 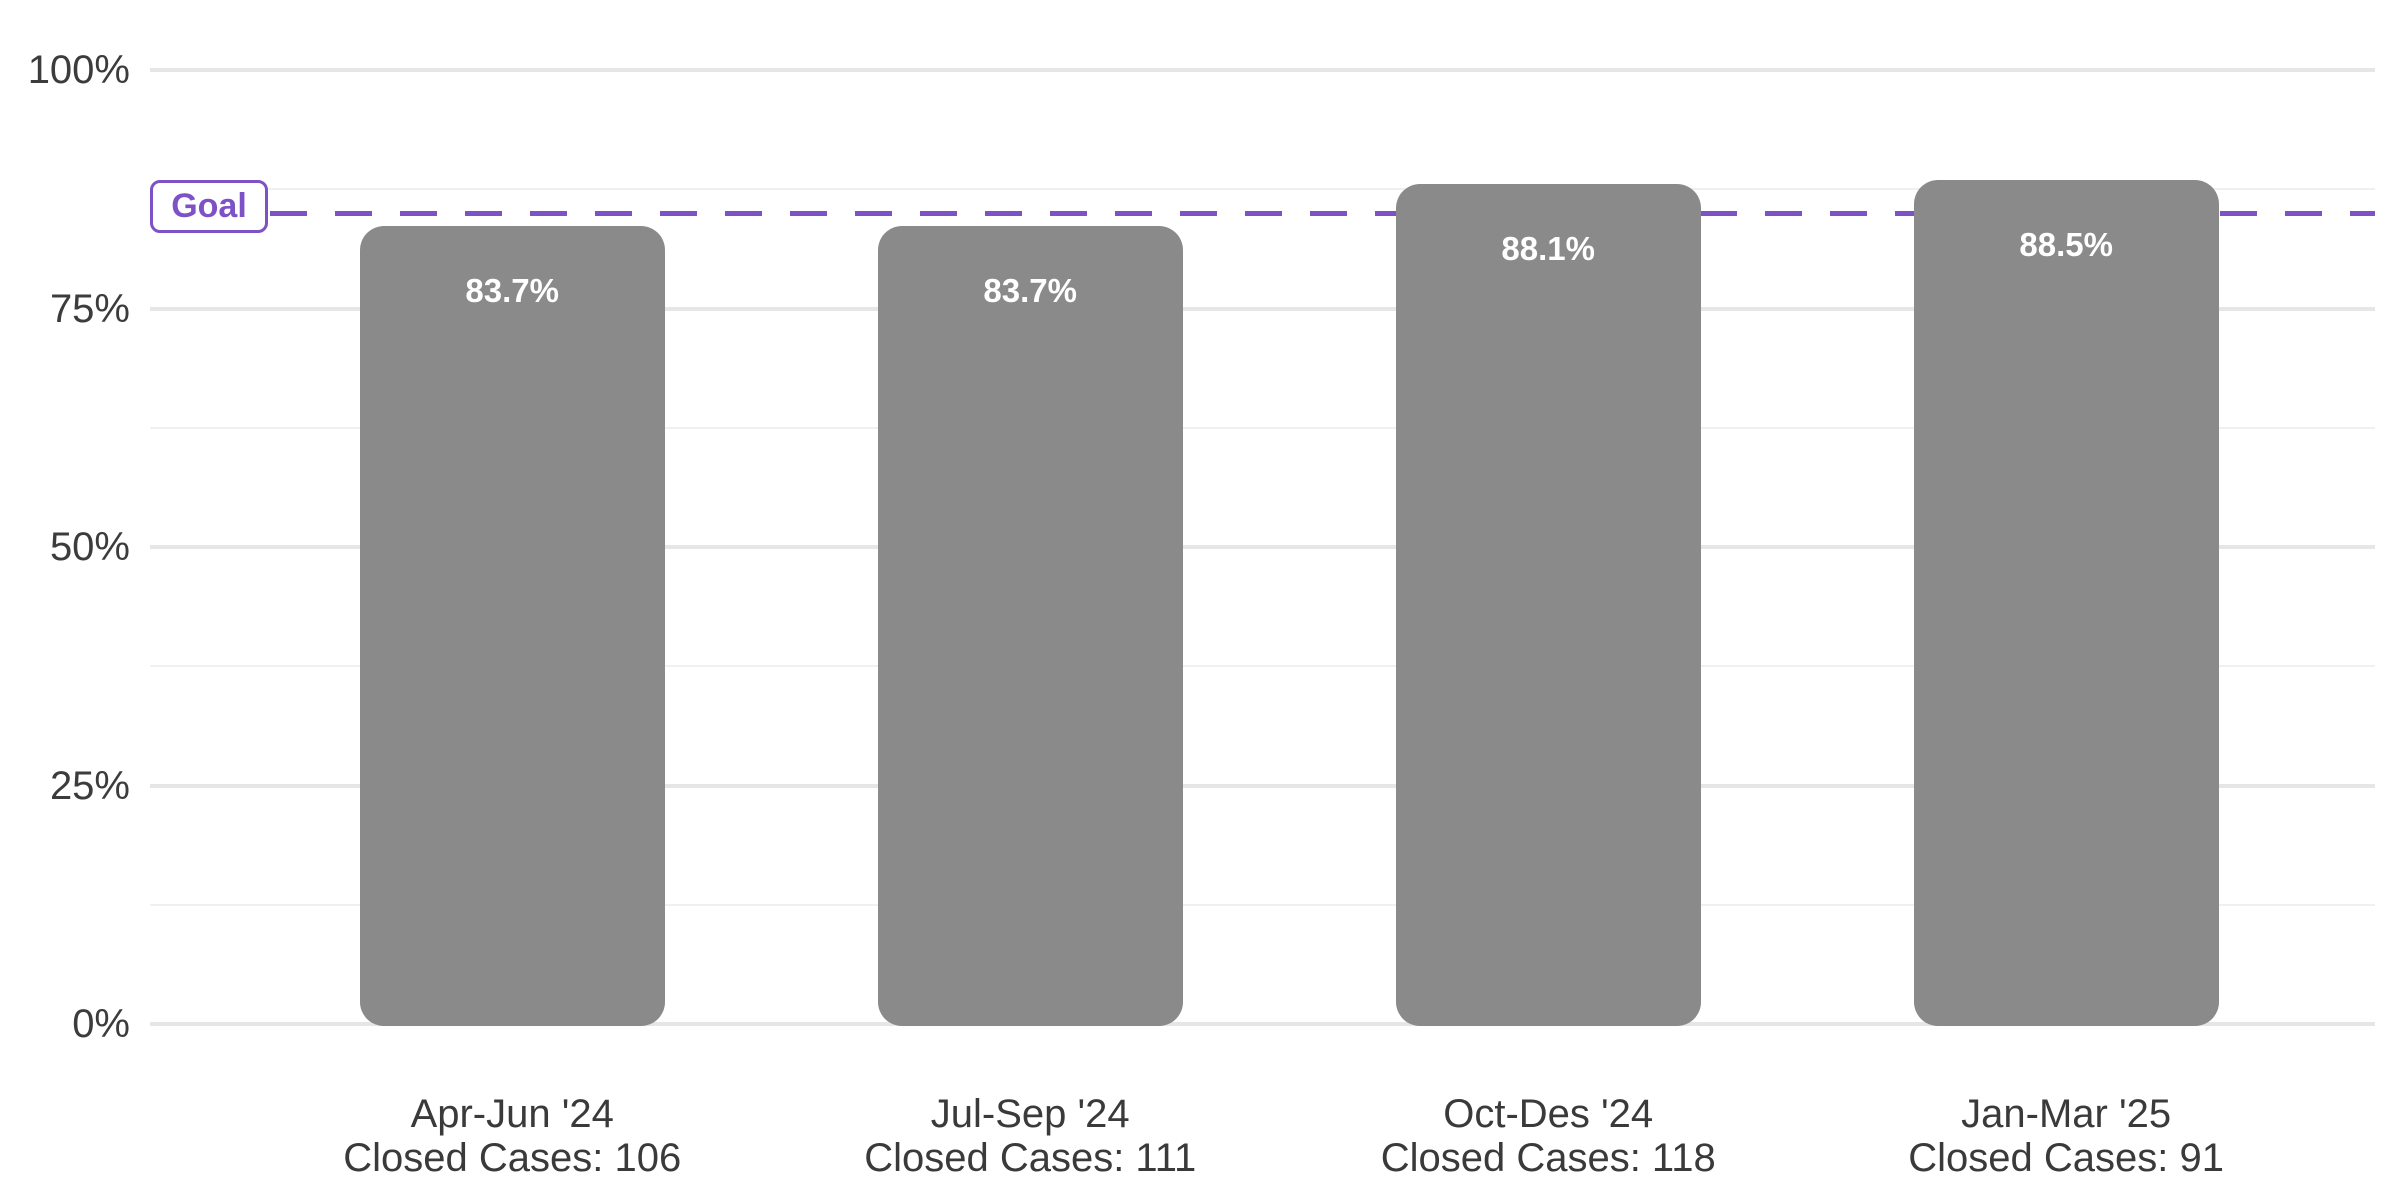 I want to click on x-axis-period-label: Jul-Sep '24, so click(x=1030, y=1114).